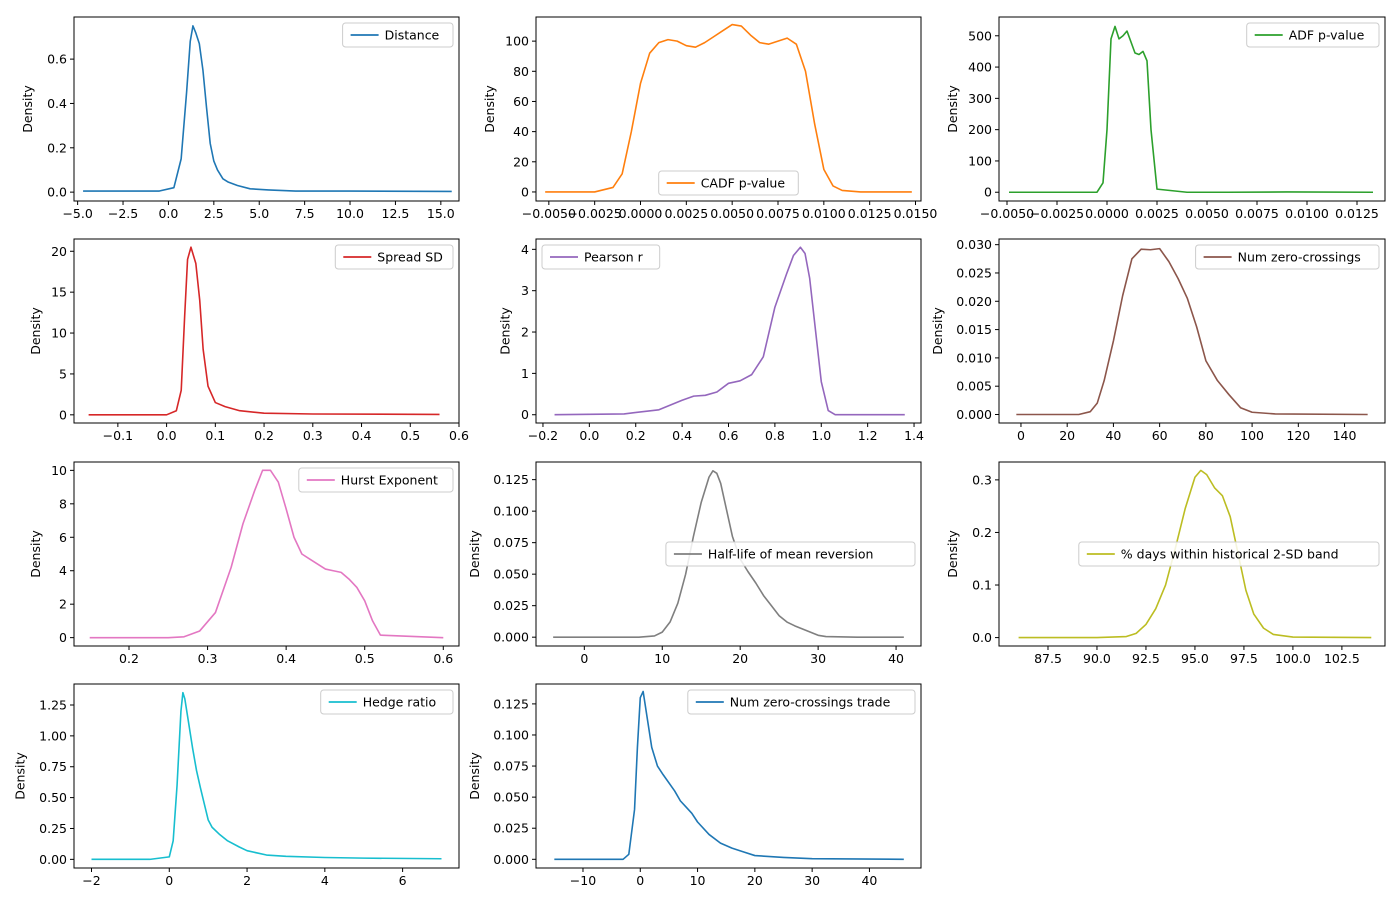 Image resolution: width=1400 pixels, height=912 pixels. What do you see at coordinates (247, 880) in the screenshot?
I see `x-tick-label: 2` at bounding box center [247, 880].